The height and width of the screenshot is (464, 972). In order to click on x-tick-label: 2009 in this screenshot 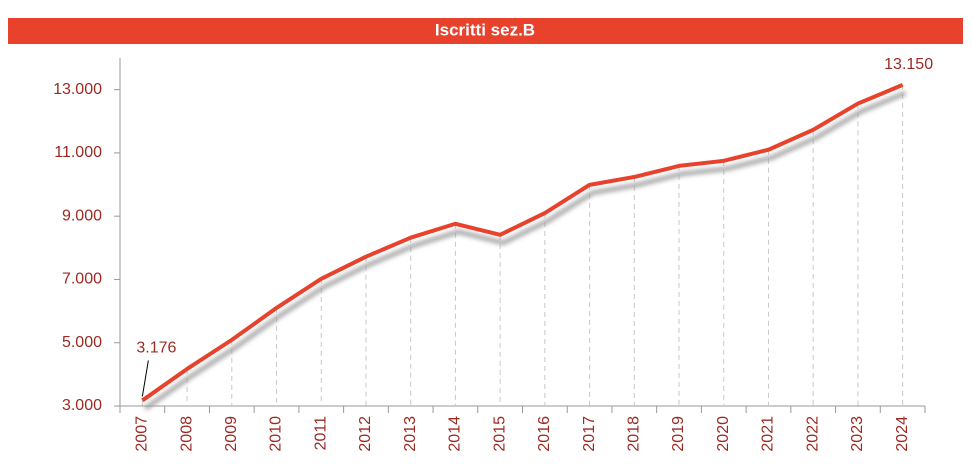, I will do `click(231, 434)`.